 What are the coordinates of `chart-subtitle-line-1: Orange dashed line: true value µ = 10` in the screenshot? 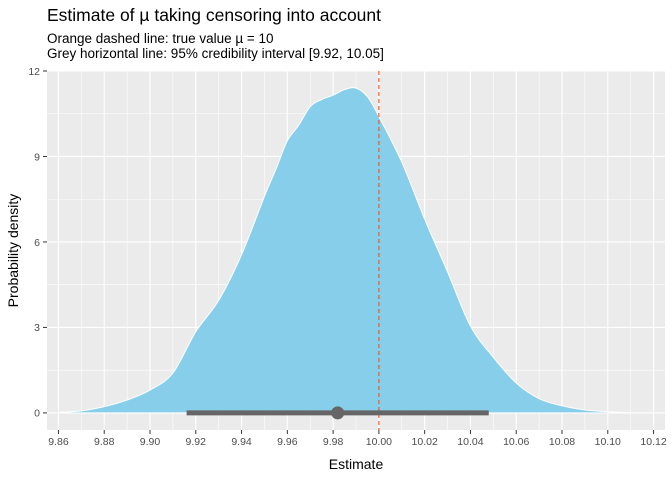 It's located at (160, 38).